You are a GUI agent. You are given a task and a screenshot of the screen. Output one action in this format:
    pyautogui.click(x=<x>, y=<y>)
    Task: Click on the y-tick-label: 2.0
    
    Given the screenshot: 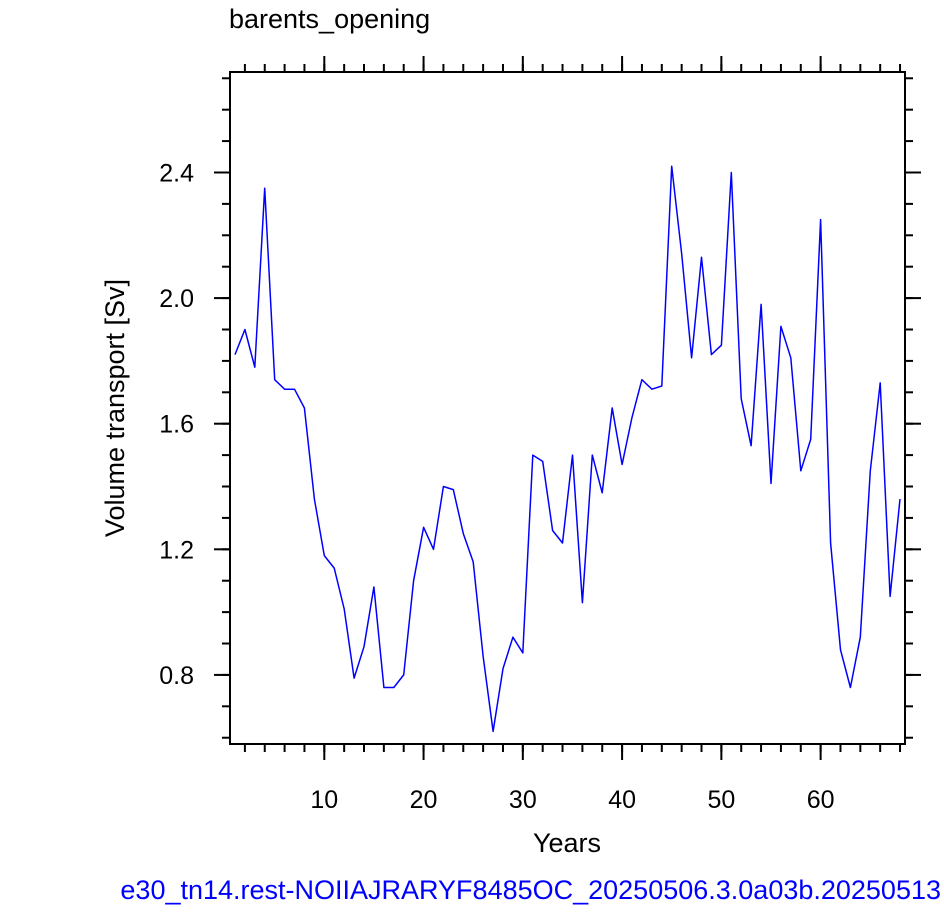 What is the action you would take?
    pyautogui.click(x=176, y=299)
    